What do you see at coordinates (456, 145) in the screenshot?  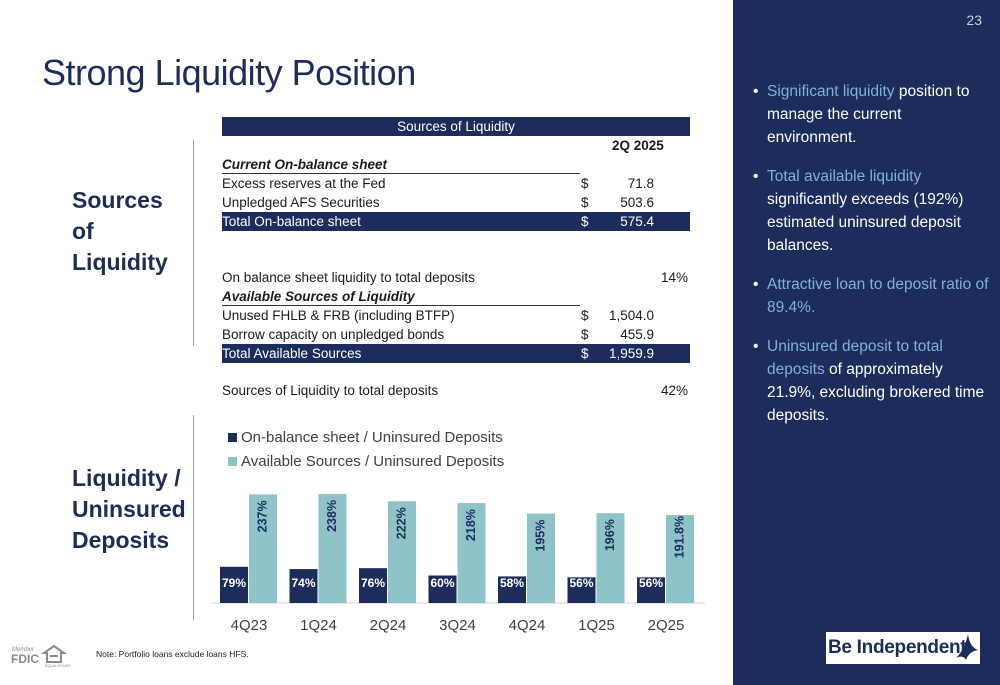 I see `table-period-row: 2Q 2025` at bounding box center [456, 145].